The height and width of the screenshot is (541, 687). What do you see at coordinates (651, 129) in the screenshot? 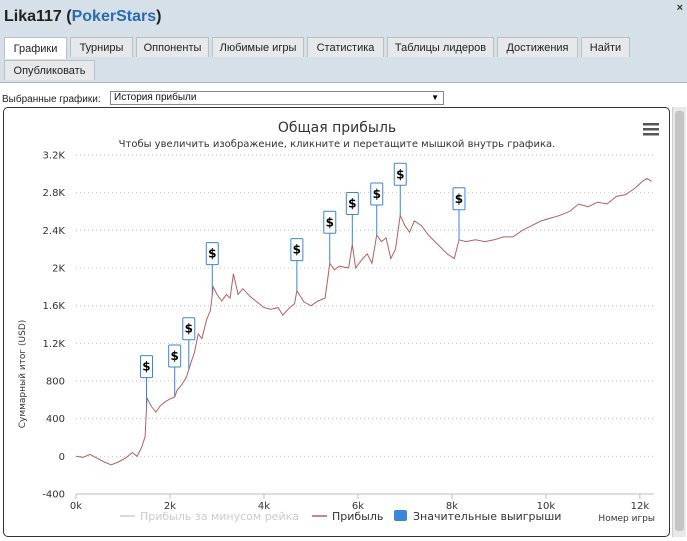
I see `chart-menu-icon` at bounding box center [651, 129].